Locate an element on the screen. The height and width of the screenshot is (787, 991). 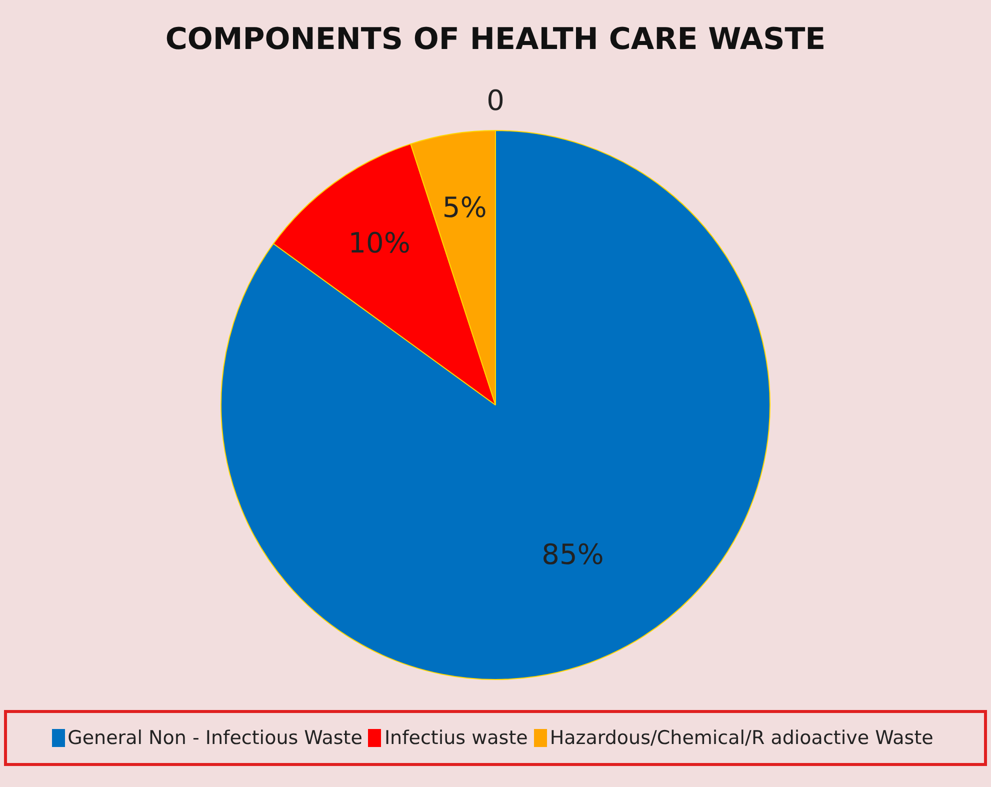
legend-label: Infectius waste is located at coordinates (456, 738).